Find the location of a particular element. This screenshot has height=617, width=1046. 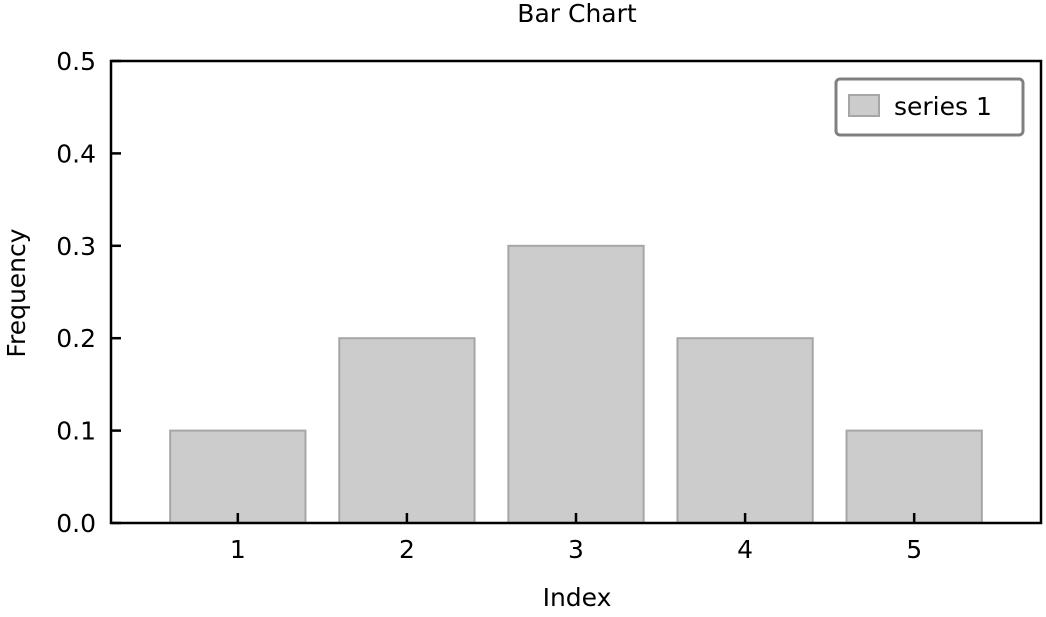

x-tick-label-2: 2 is located at coordinates (407, 549).